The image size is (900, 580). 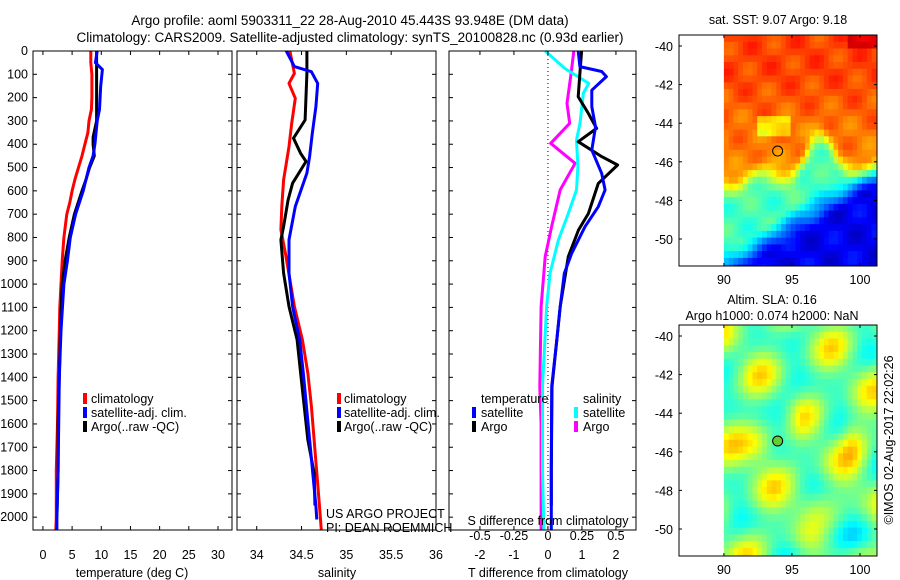 I want to click on lat-tick-label: -46, so click(x=664, y=163).